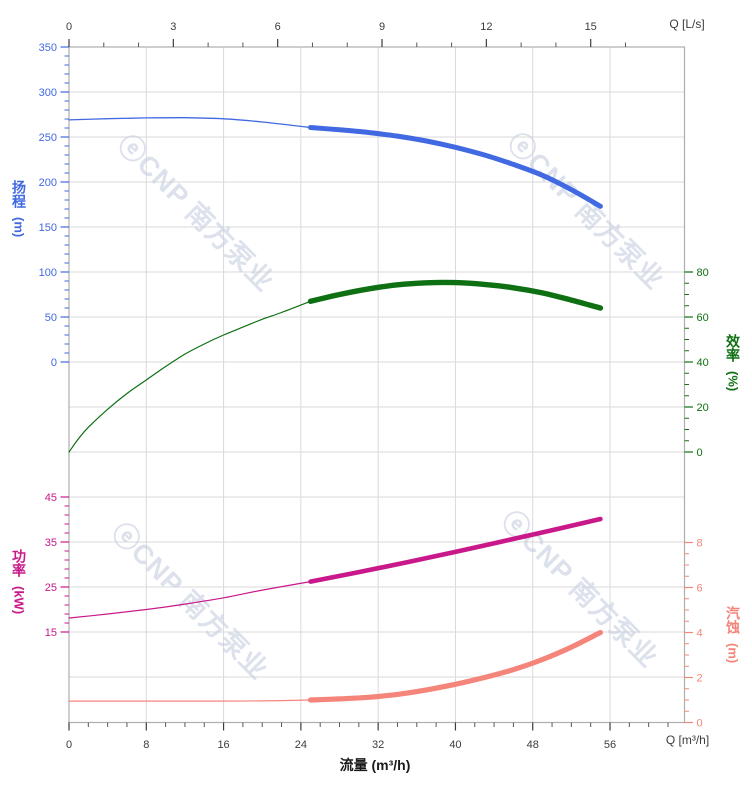 The height and width of the screenshot is (797, 752). I want to click on npsh-curve-thin, so click(190, 700).